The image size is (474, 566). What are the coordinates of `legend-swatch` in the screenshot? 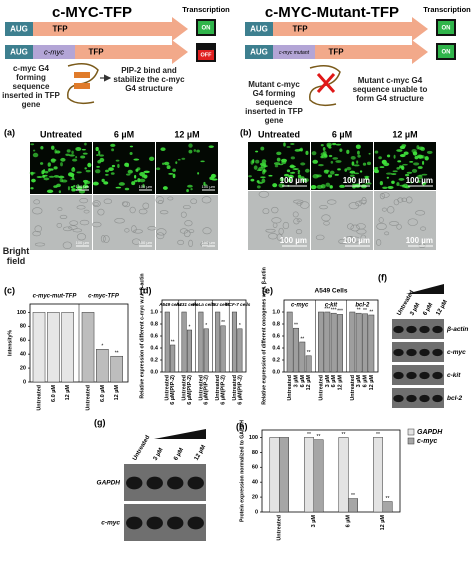 It's located at (411, 432).